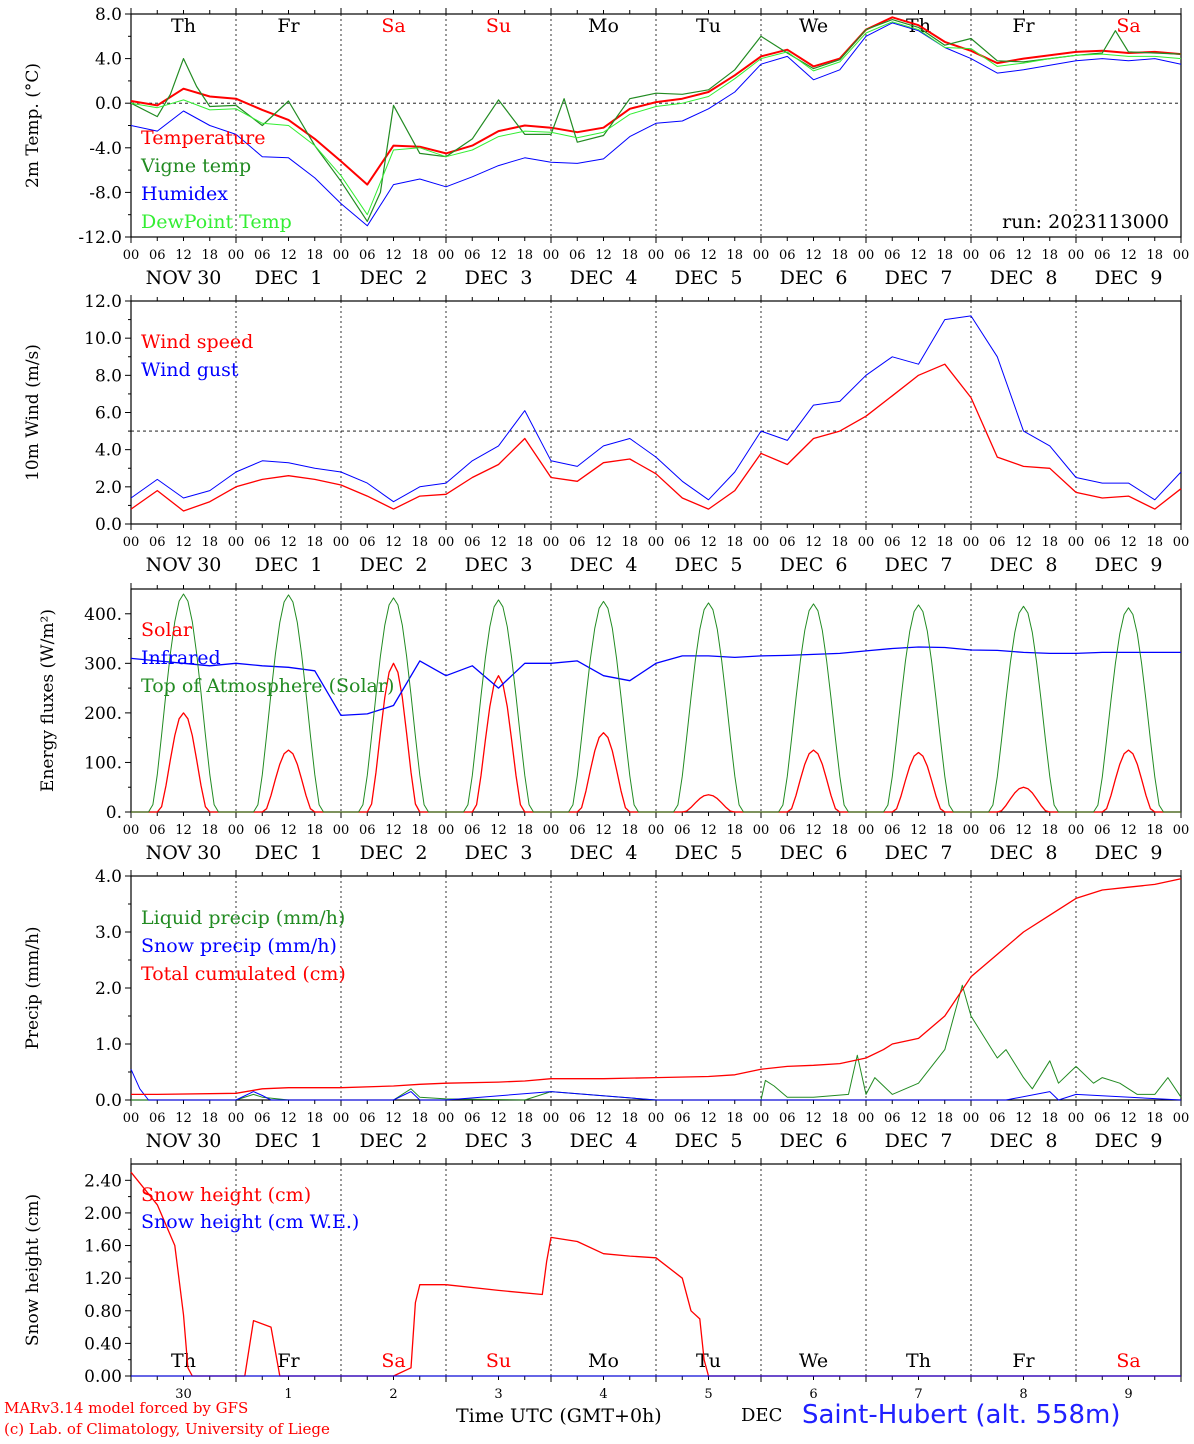 This screenshot has height=1444, width=1194. What do you see at coordinates (167, 630) in the screenshot?
I see `legend-entry: Solar` at bounding box center [167, 630].